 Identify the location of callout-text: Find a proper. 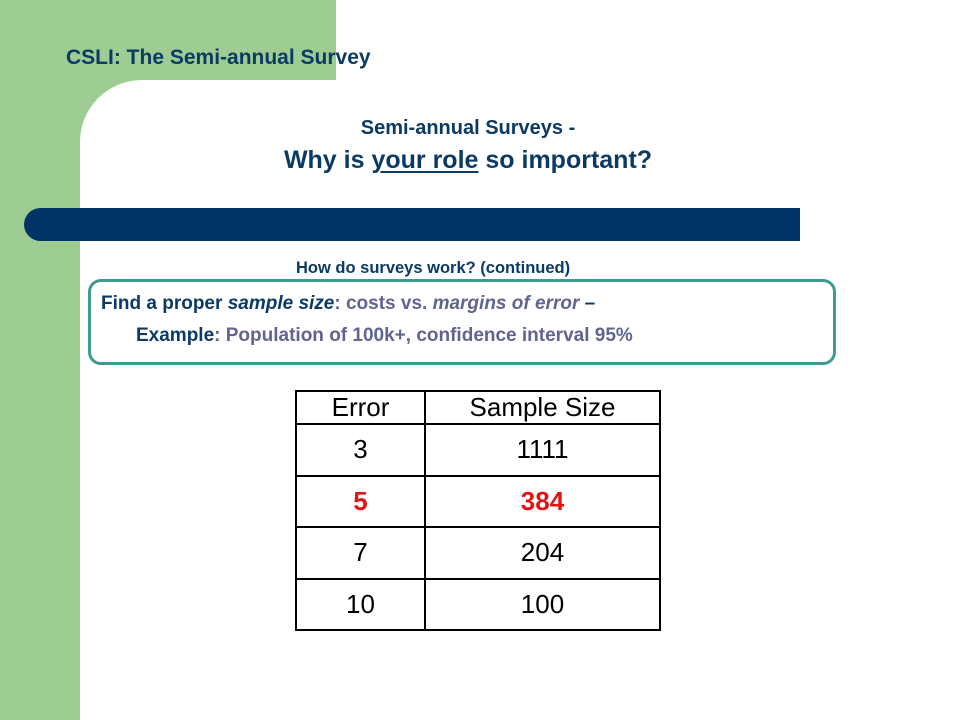
(164, 303).